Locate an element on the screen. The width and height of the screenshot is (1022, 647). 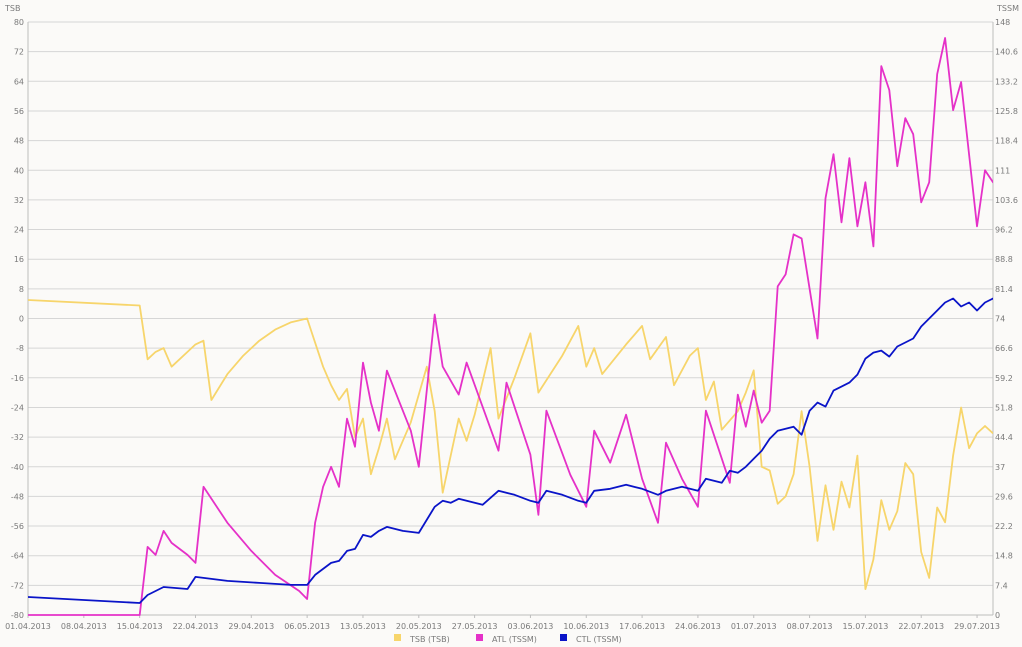
x-tick-label: 03.06.2013 is located at coordinates (531, 626).